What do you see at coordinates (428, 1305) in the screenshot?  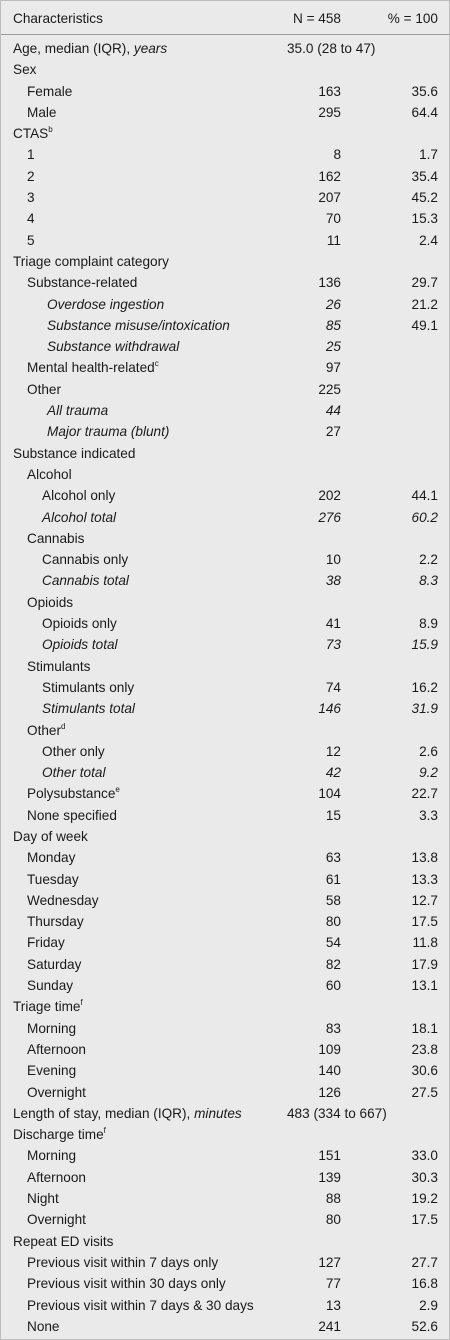 I see `row-percent: 2.9` at bounding box center [428, 1305].